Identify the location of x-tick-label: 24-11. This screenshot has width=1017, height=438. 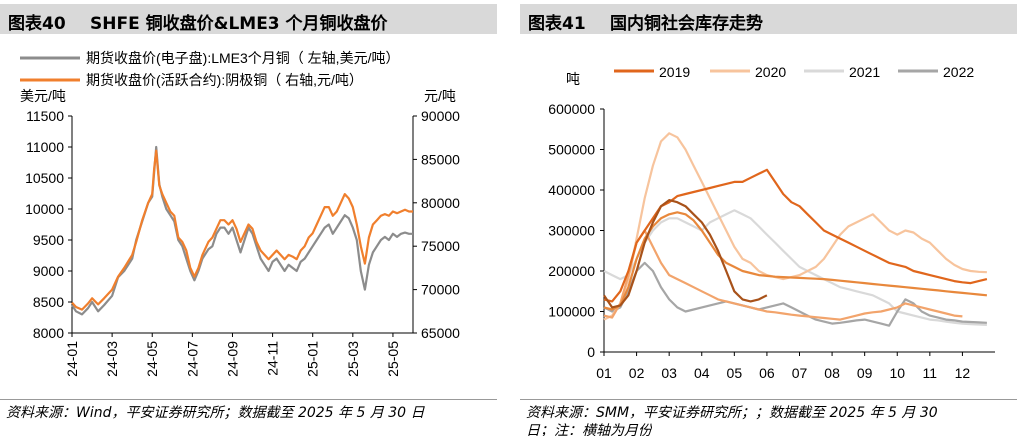
(273, 358).